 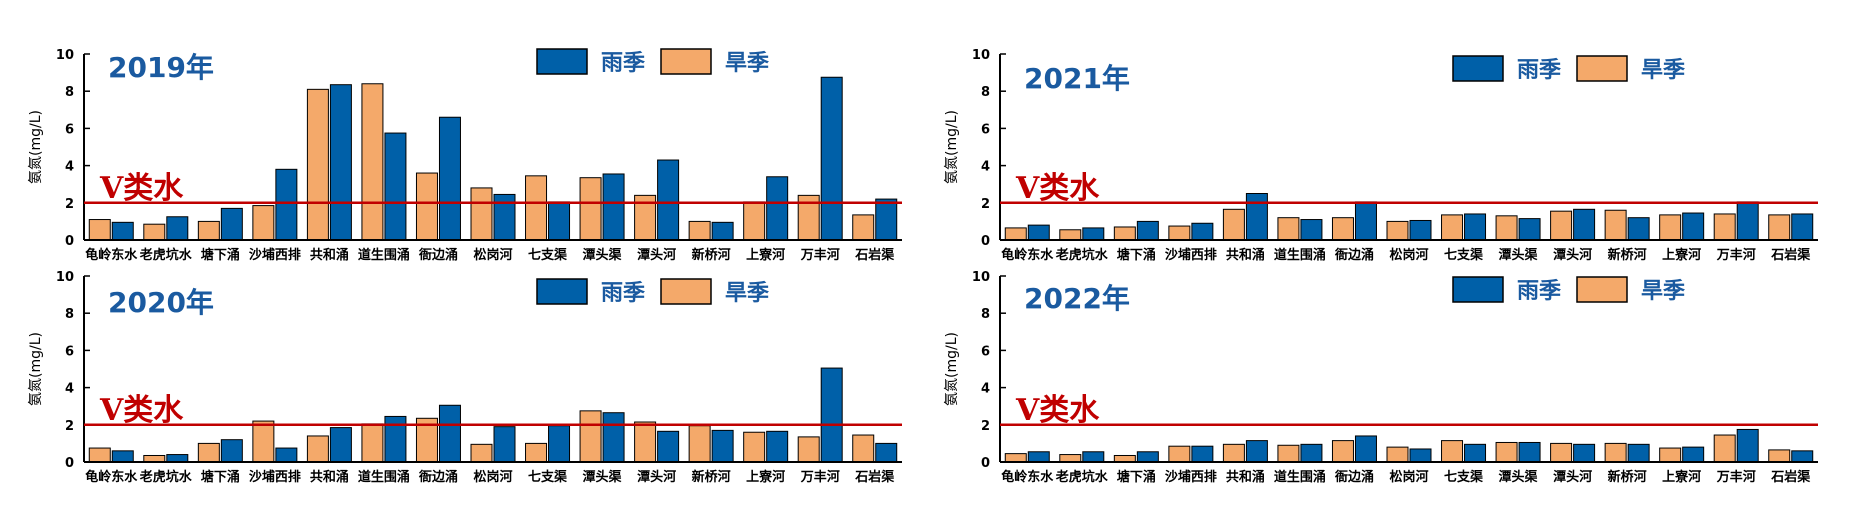 I want to click on x-tick-label: 石岩渠, so click(x=874, y=255).